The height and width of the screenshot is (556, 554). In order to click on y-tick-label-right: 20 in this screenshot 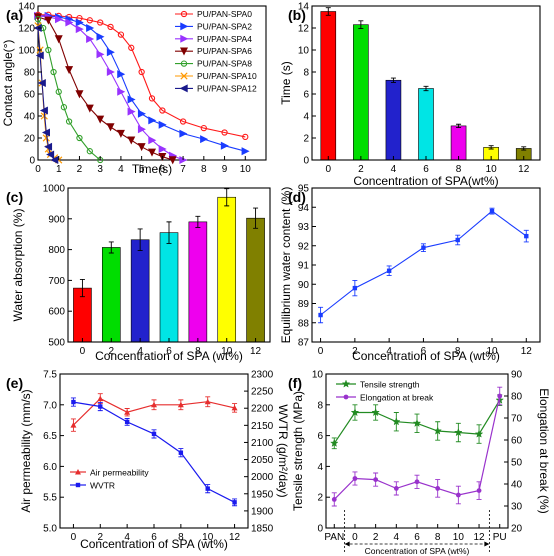, I will do `click(517, 529)`.